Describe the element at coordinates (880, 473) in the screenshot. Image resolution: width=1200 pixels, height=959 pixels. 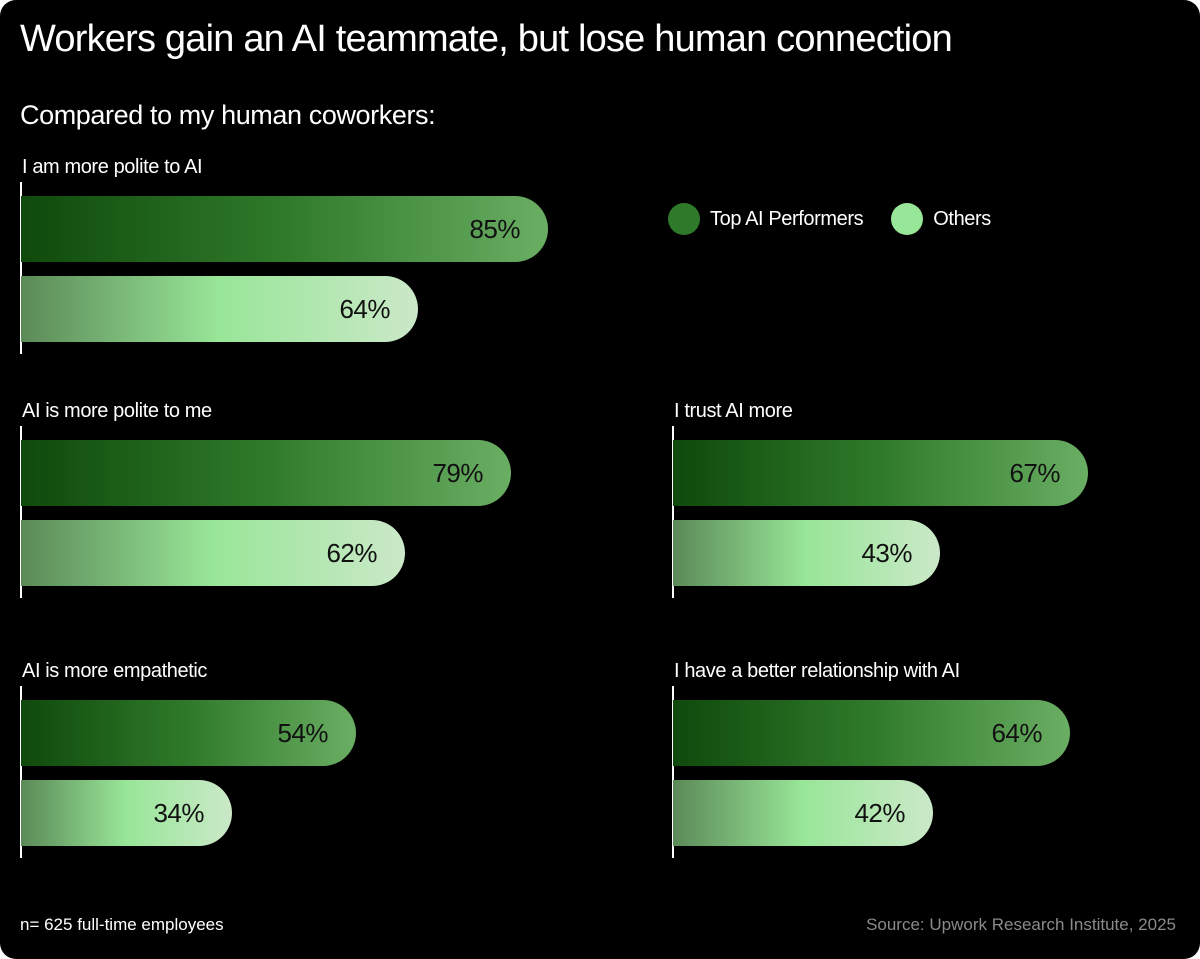
I see `bar-top-ai-performers: 67%` at that location.